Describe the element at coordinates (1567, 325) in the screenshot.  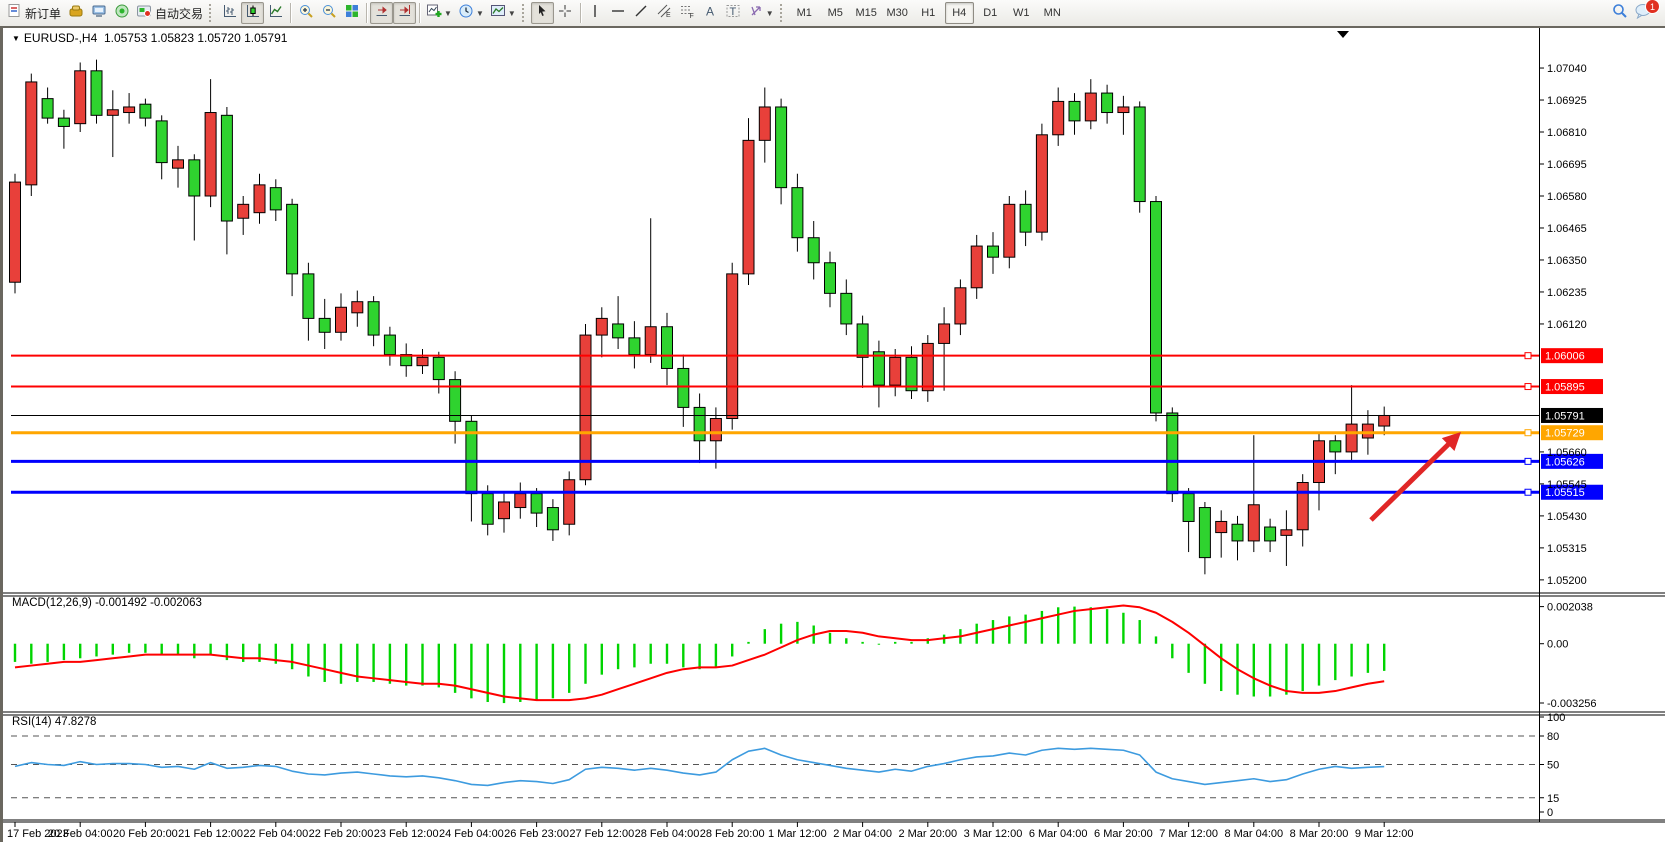
I see `svg-text: 1.06120` at that location.